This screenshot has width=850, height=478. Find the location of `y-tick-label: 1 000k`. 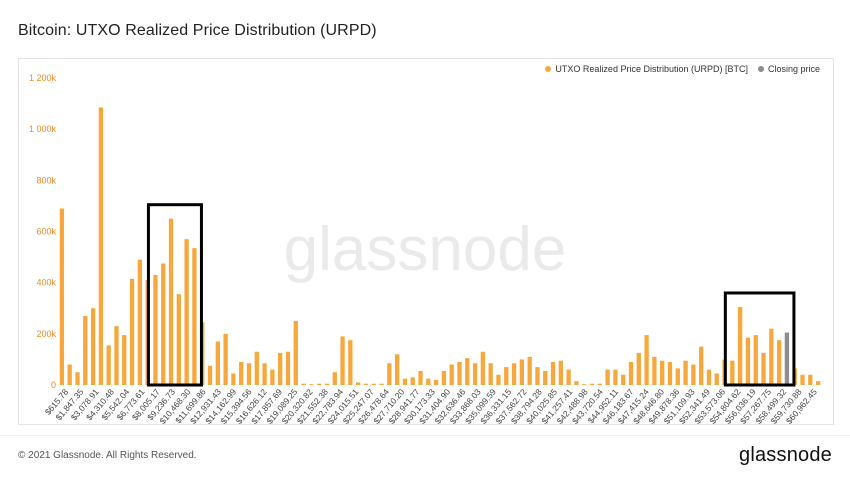

y-tick-label: 1 000k is located at coordinates (43, 129).